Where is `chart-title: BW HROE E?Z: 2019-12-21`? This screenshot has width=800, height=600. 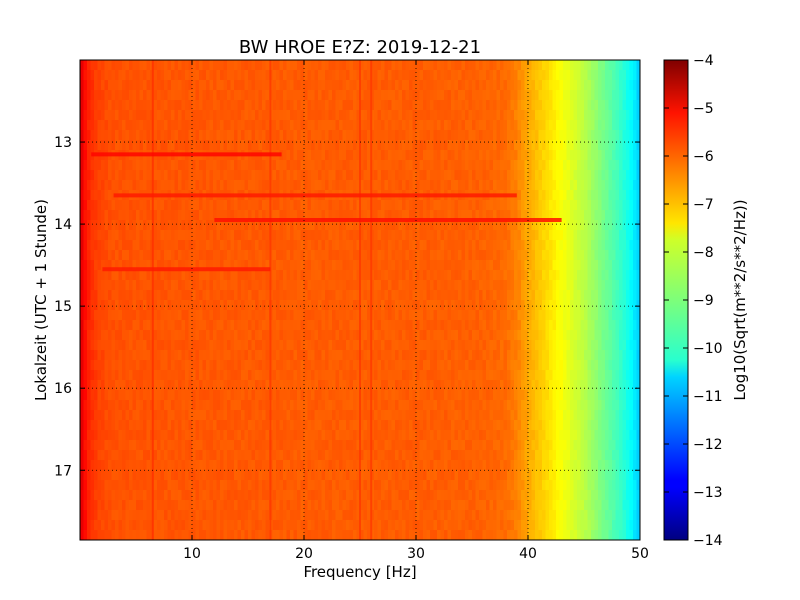 chart-title: BW HROE E?Z: 2019-12-21 is located at coordinates (360, 47).